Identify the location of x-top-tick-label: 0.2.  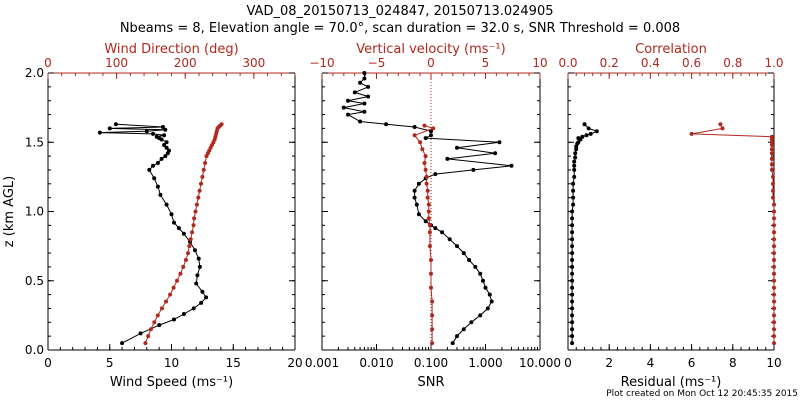
(609, 63).